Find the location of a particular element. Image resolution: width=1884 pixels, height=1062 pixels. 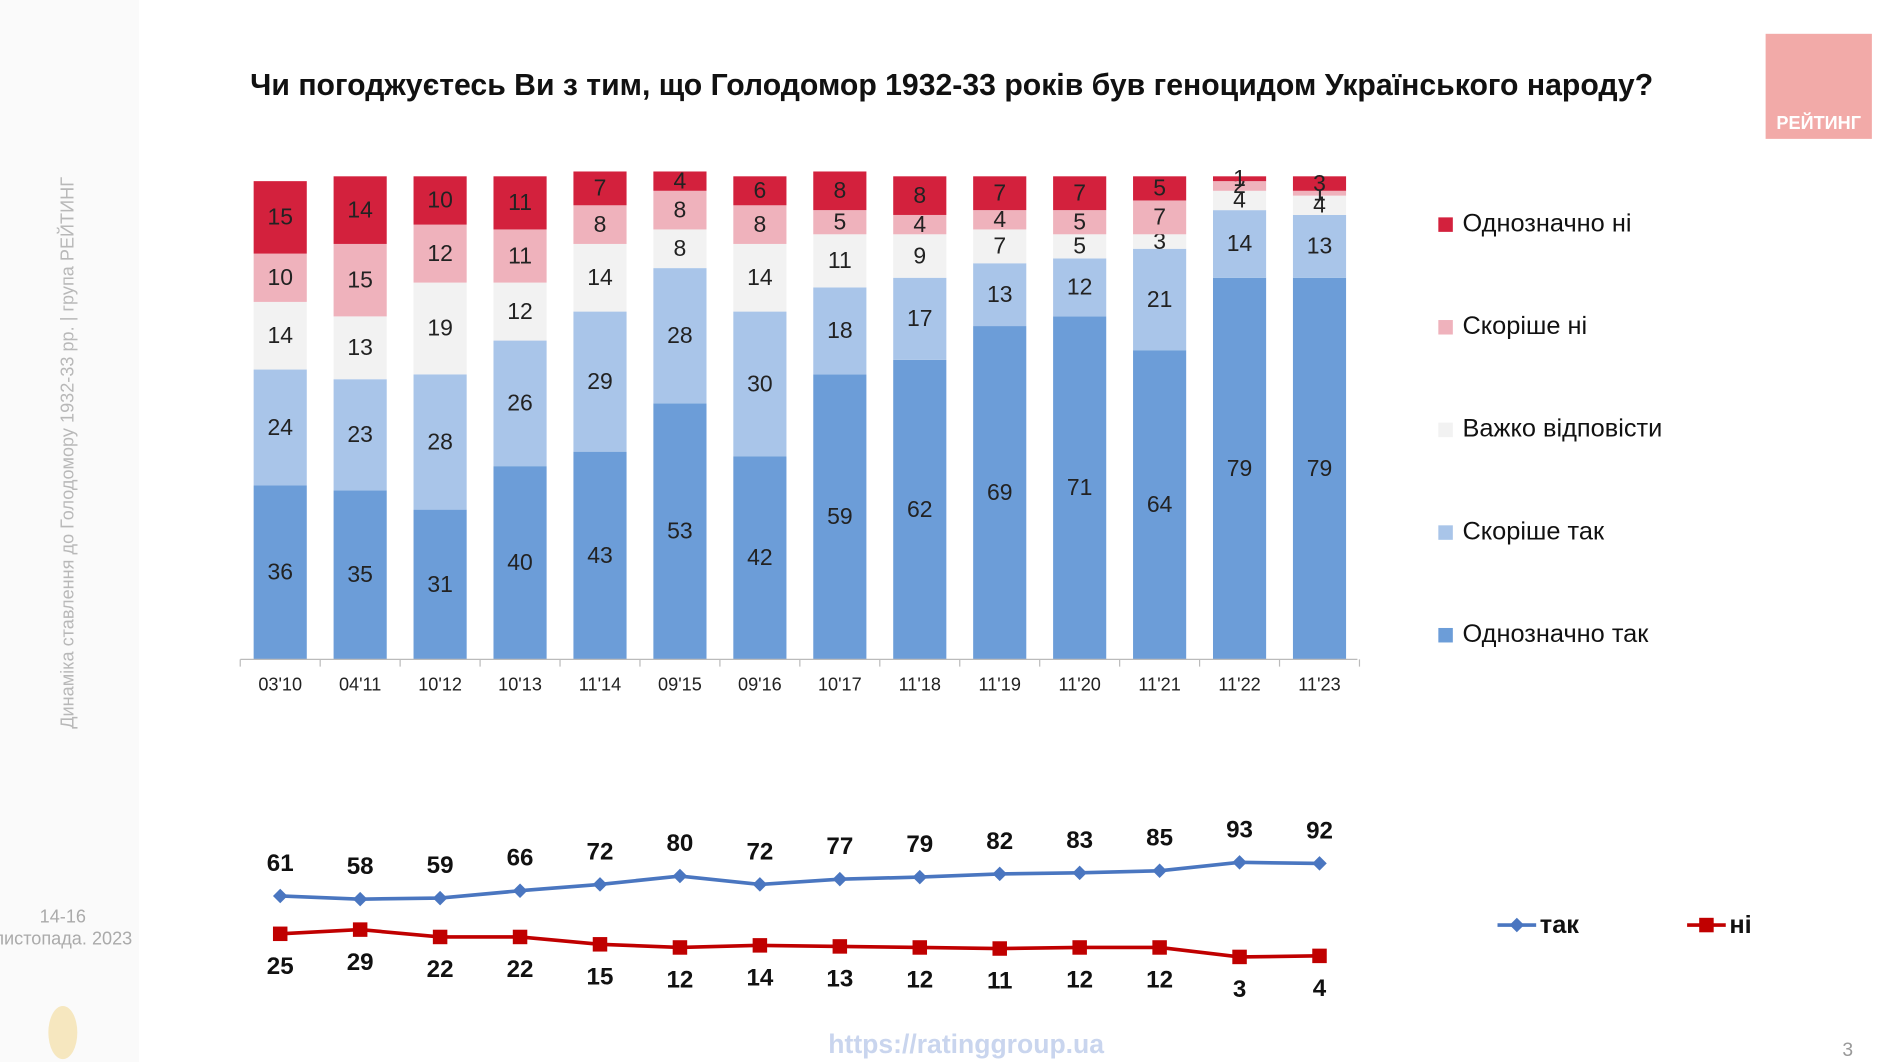

data-label: 29 is located at coordinates (600, 381).